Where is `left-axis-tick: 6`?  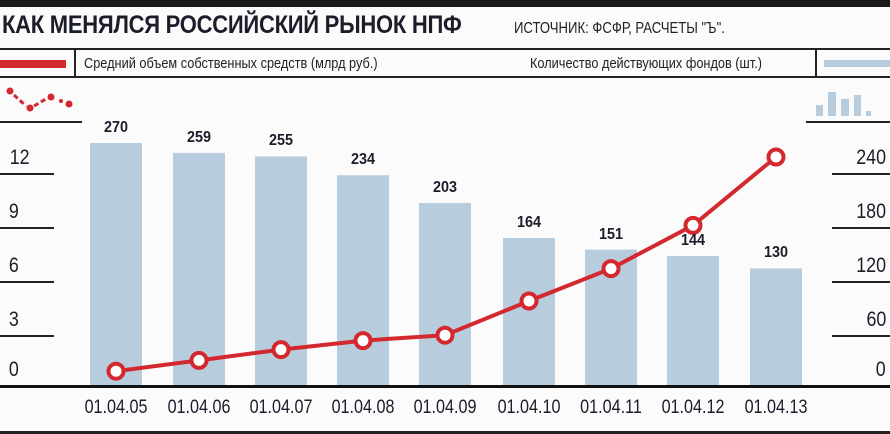
left-axis-tick: 6 is located at coordinates (13, 265).